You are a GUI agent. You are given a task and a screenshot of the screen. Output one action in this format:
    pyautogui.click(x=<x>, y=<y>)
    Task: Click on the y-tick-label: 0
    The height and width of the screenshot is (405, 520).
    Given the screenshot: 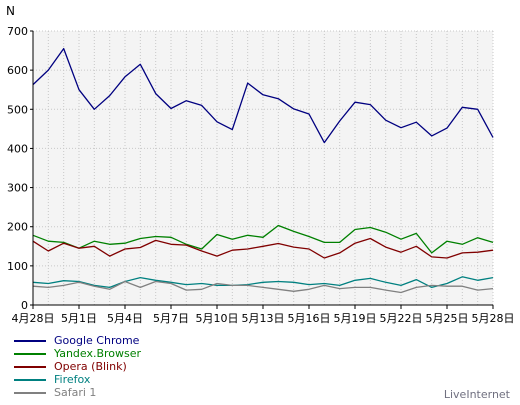 What is the action you would take?
    pyautogui.click(x=24, y=305)
    